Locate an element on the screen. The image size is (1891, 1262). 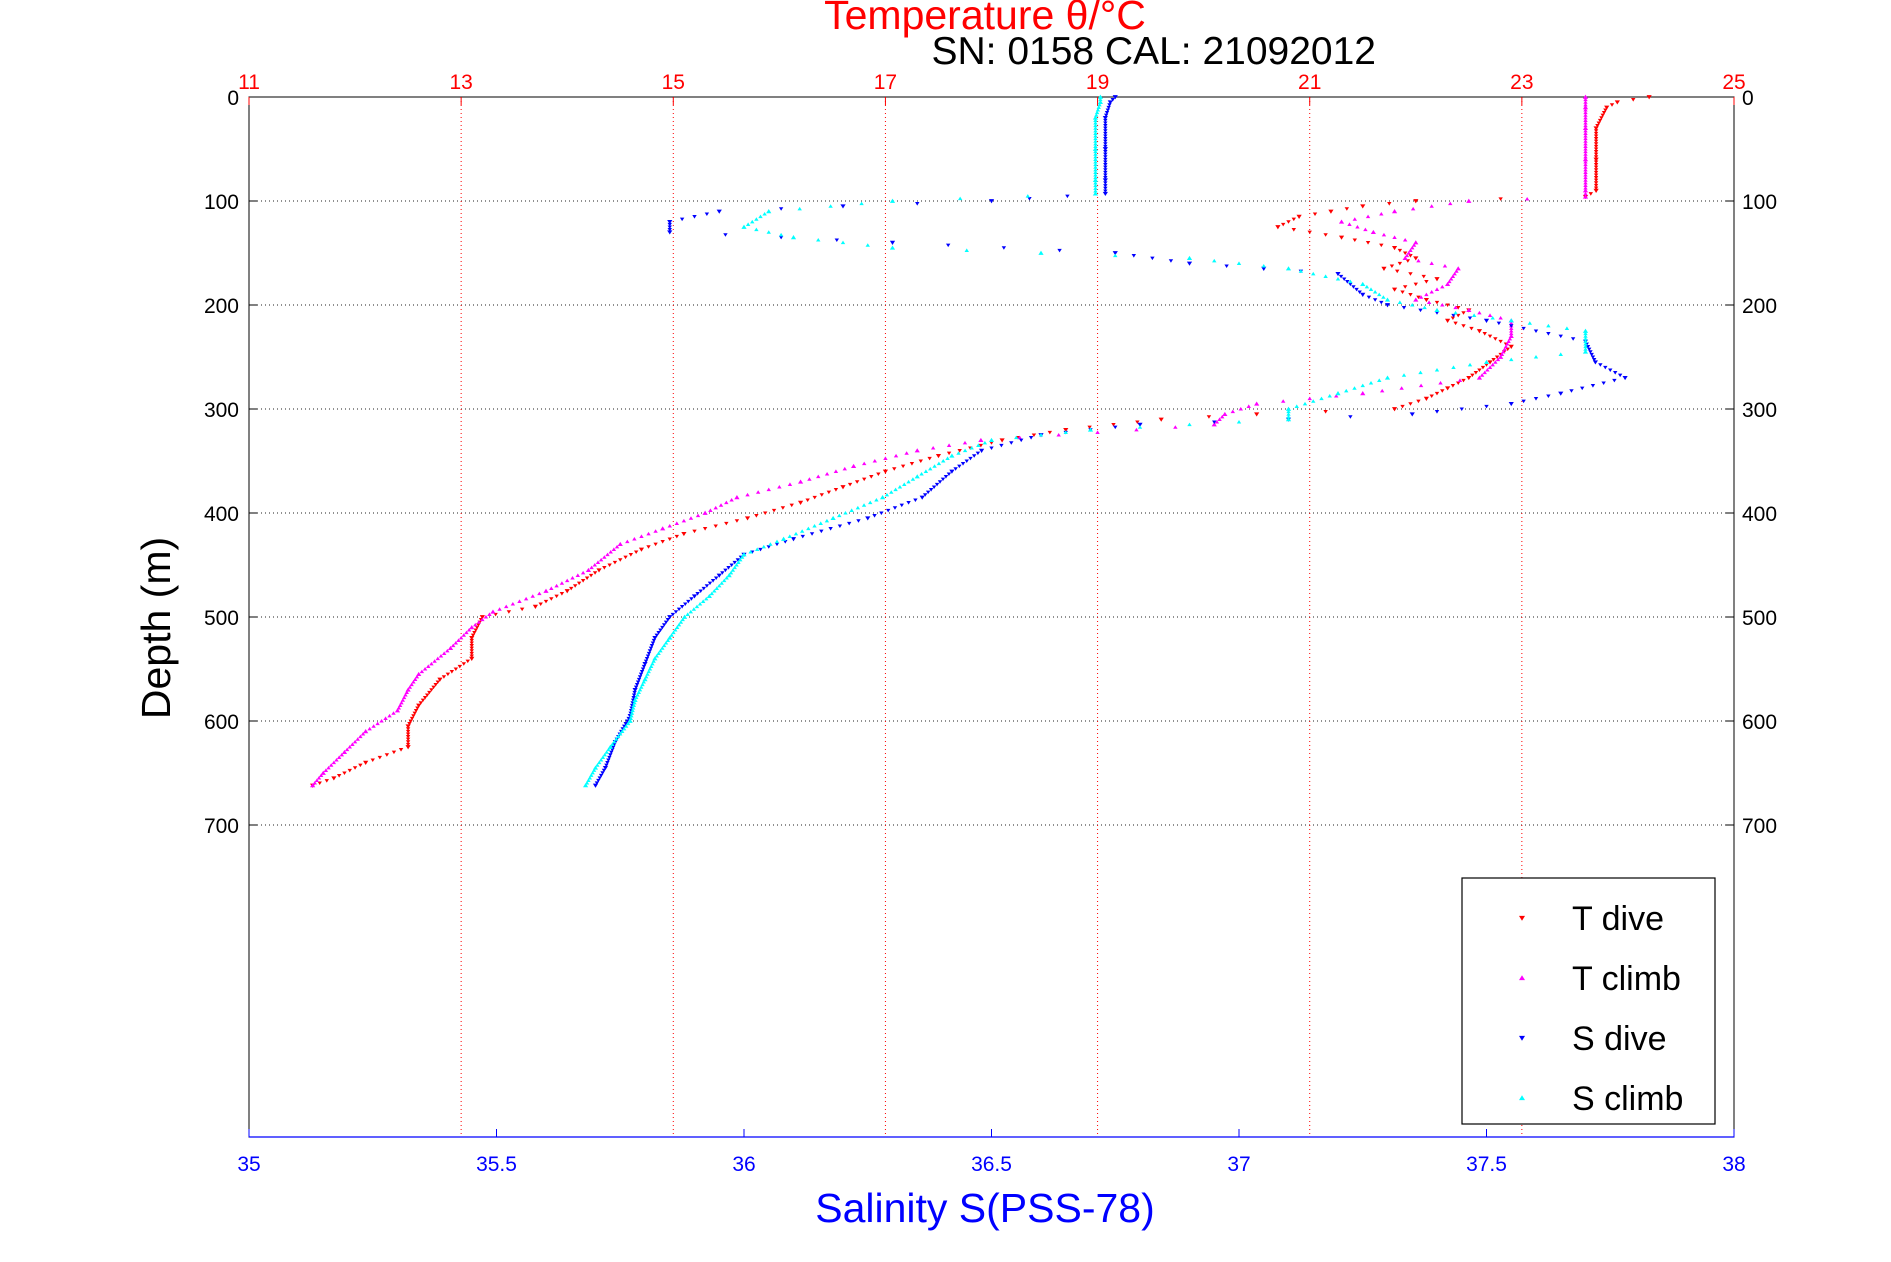
legend-label: T dive is located at coordinates (1618, 919).